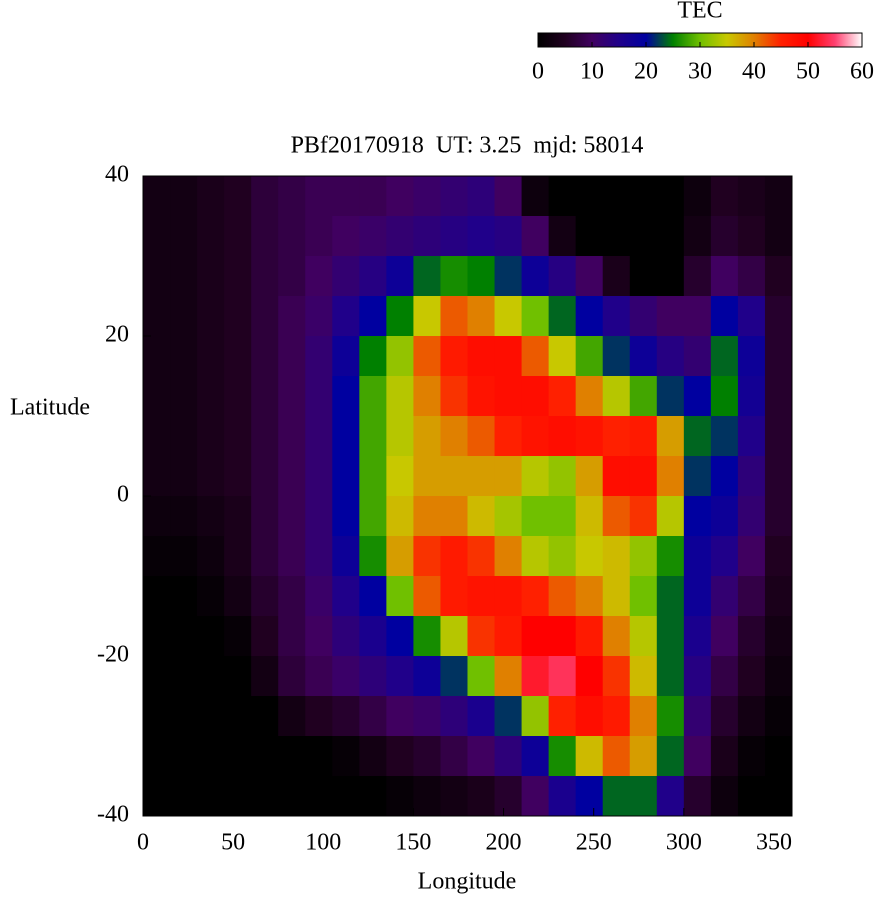  What do you see at coordinates (467, 146) in the screenshot?
I see `chart-title: PBf20170918 UT: 3.25 mjd: 58014` at bounding box center [467, 146].